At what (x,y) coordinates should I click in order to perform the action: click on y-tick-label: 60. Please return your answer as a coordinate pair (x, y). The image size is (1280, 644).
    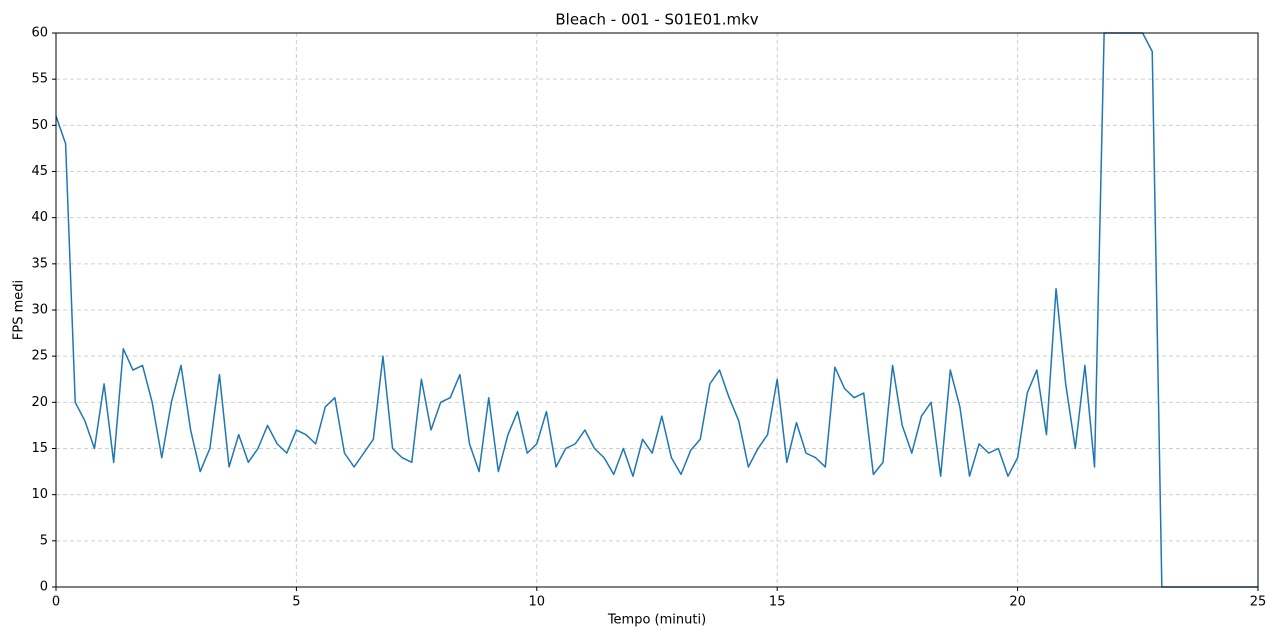
    Looking at the image, I should click on (39, 33).